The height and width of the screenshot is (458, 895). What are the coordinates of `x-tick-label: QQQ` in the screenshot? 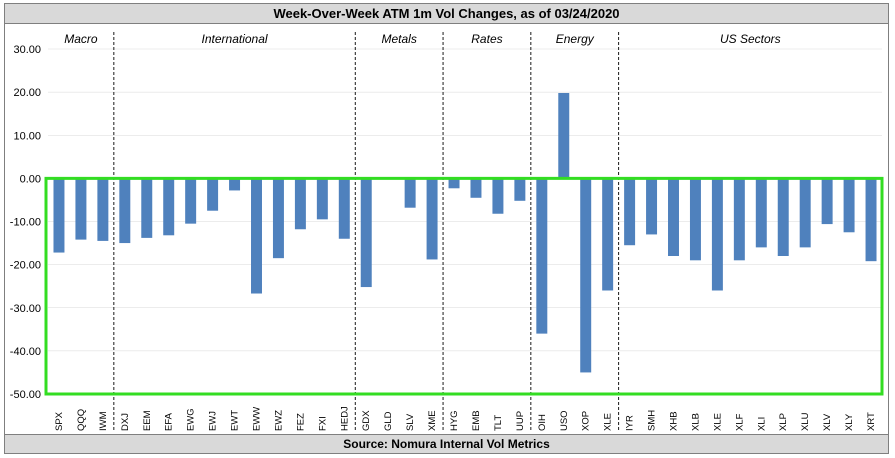 It's located at (81, 420).